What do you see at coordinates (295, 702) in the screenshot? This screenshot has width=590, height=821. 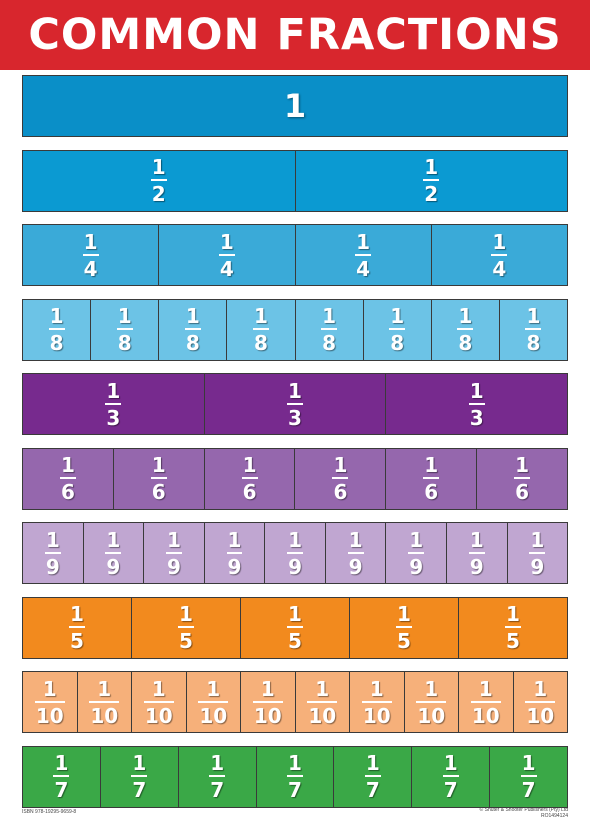 I see `fraction-row-tenths: 1 10 1 10 1 10 1 10 1 10 1 10 1 10 1 10 1 10 1 10` at bounding box center [295, 702].